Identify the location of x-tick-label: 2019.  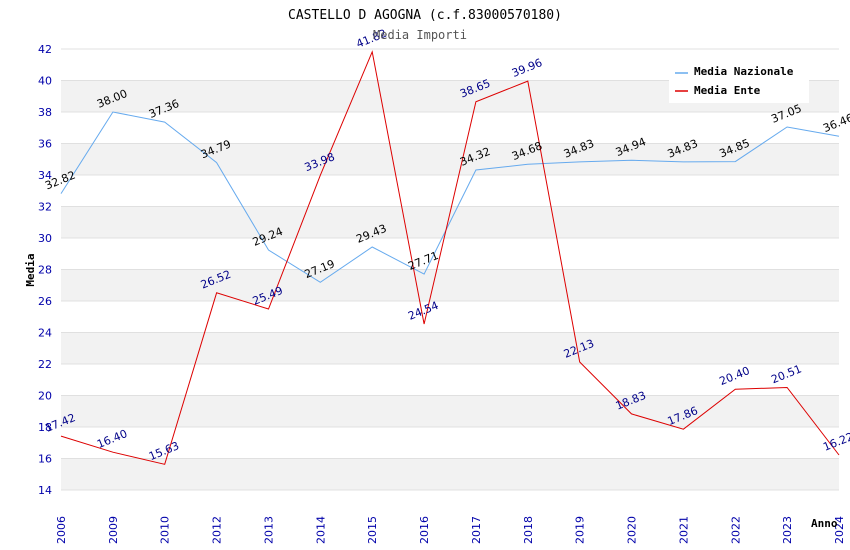
(580, 530).